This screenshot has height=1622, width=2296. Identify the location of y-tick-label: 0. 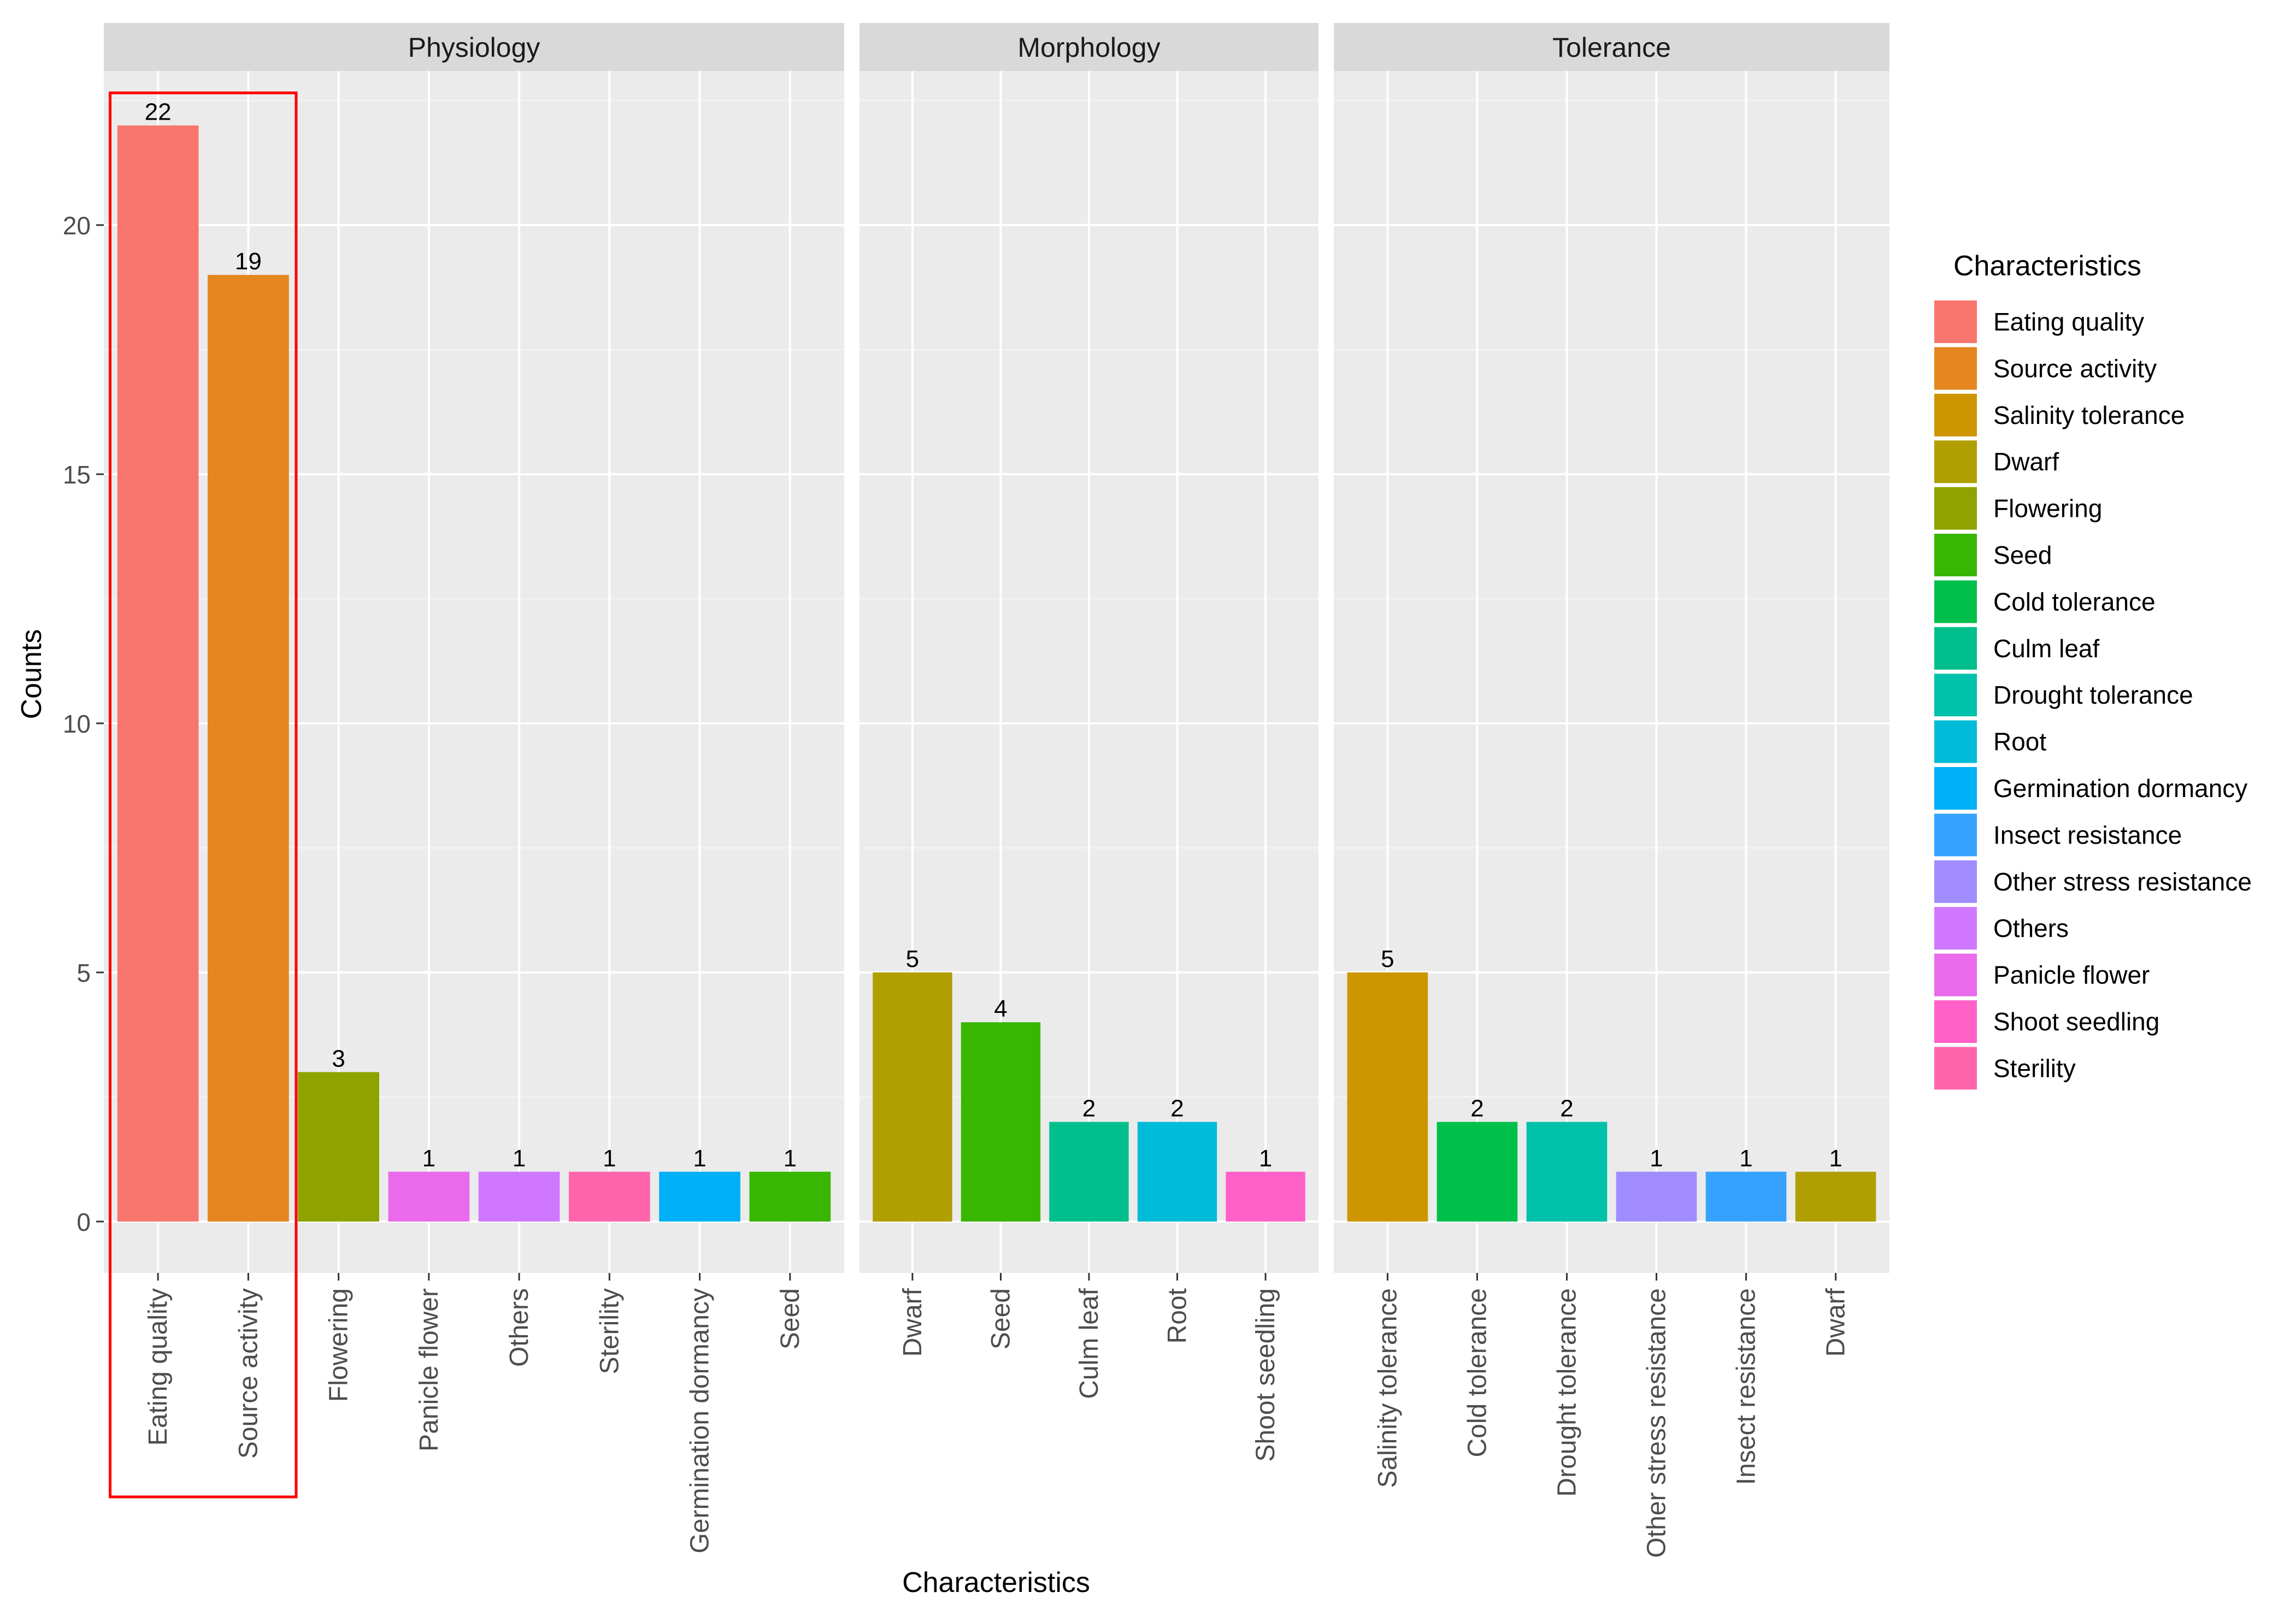
(83, 1222).